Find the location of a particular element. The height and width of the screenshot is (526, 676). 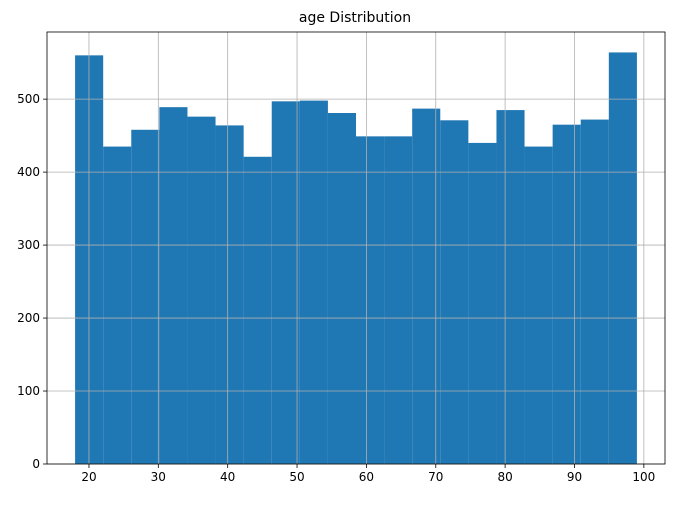

x-tick-label: 50 is located at coordinates (296, 477).